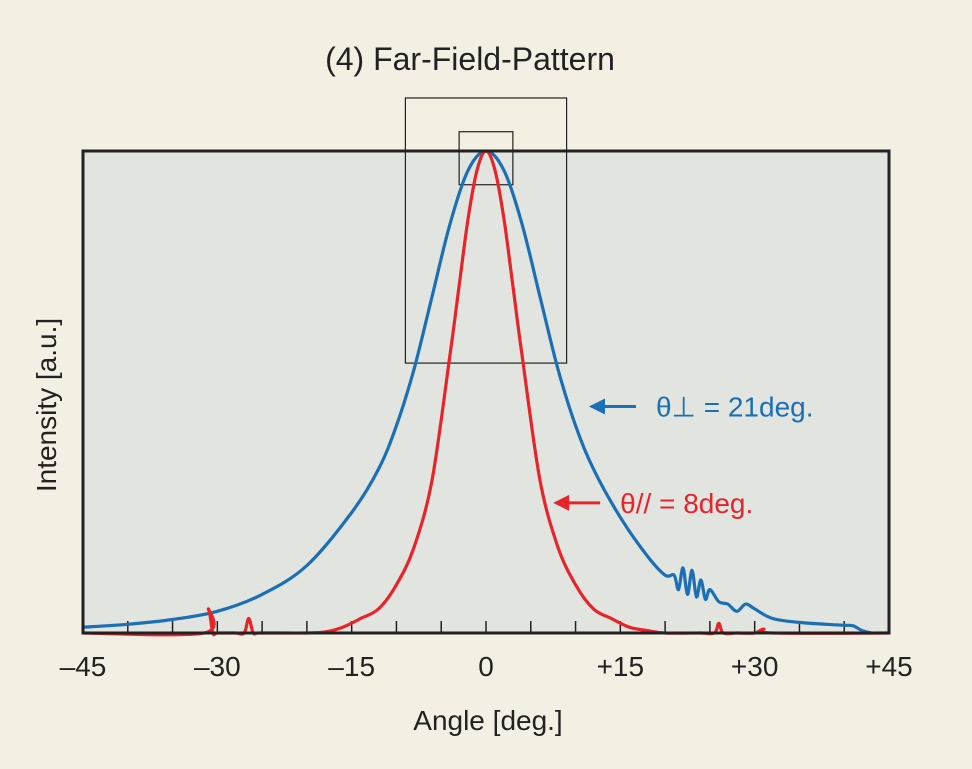  What do you see at coordinates (561, 502) in the screenshot?
I see `annotation-arrow-head-par` at bounding box center [561, 502].